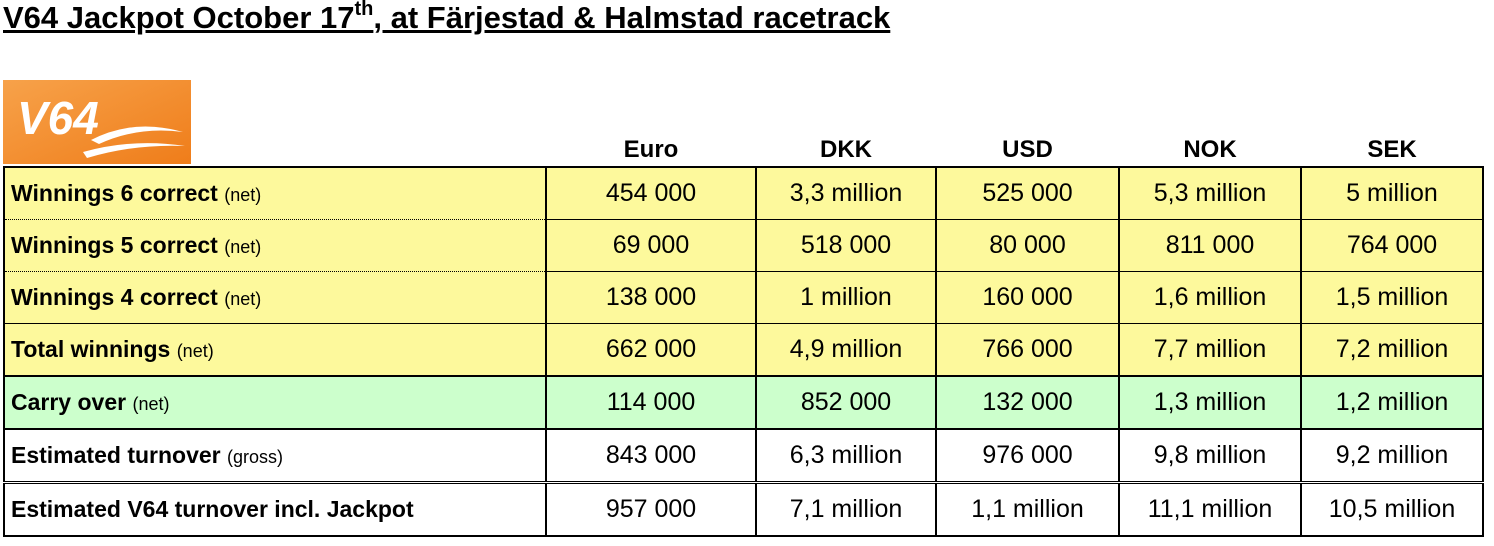 The width and height of the screenshot is (1494, 546). I want to click on value-cell: 11,1 million, so click(1210, 509).